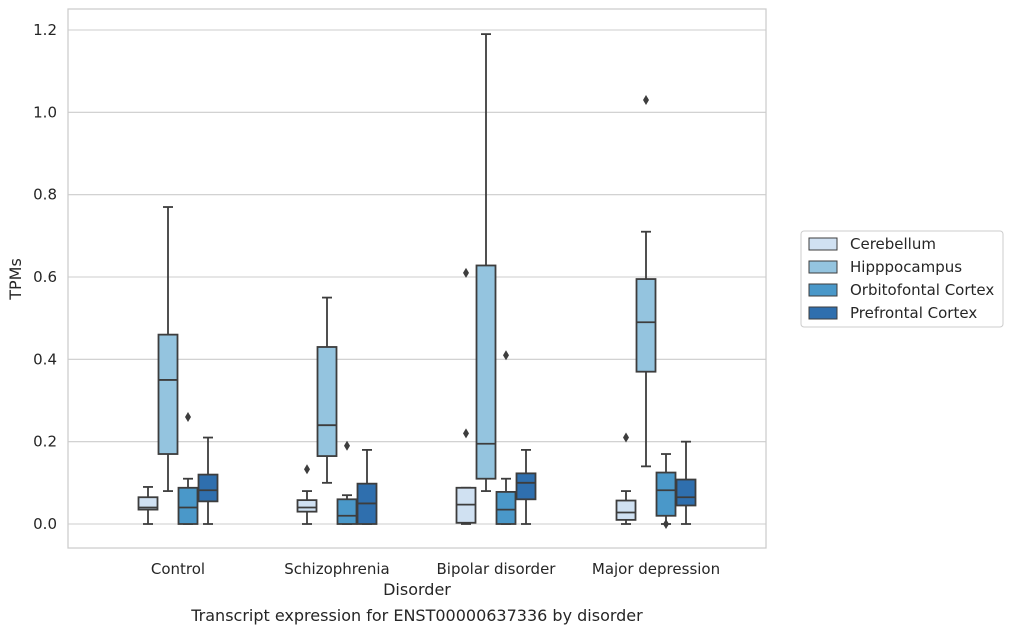 This screenshot has width=1014, height=634. I want to click on y-tick-labels: 0.0 0.2 0.4 0.6 0.8 1.0 1.2, so click(45, 277).